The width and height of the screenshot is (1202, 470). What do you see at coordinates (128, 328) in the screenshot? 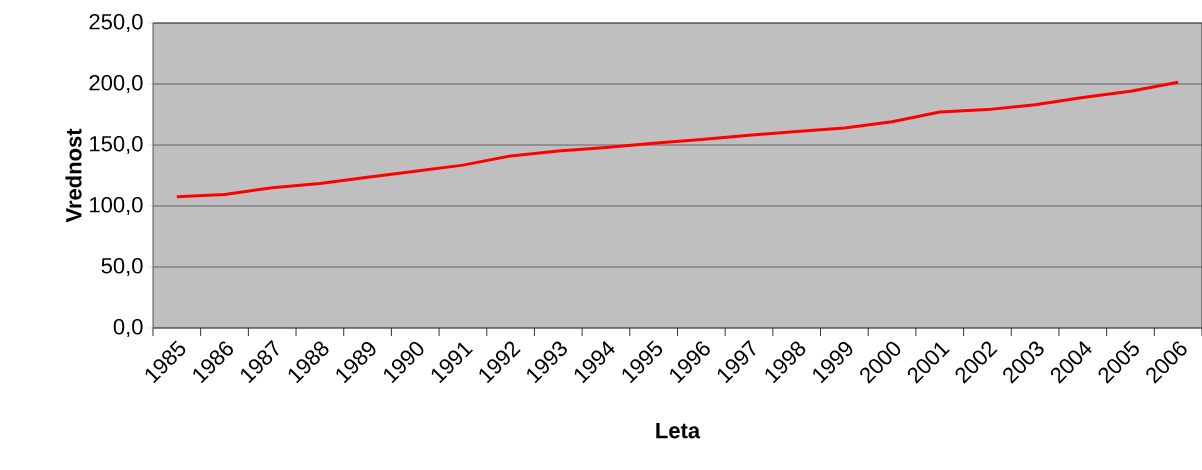
I see `y-tick-label: 0,0` at bounding box center [128, 328].